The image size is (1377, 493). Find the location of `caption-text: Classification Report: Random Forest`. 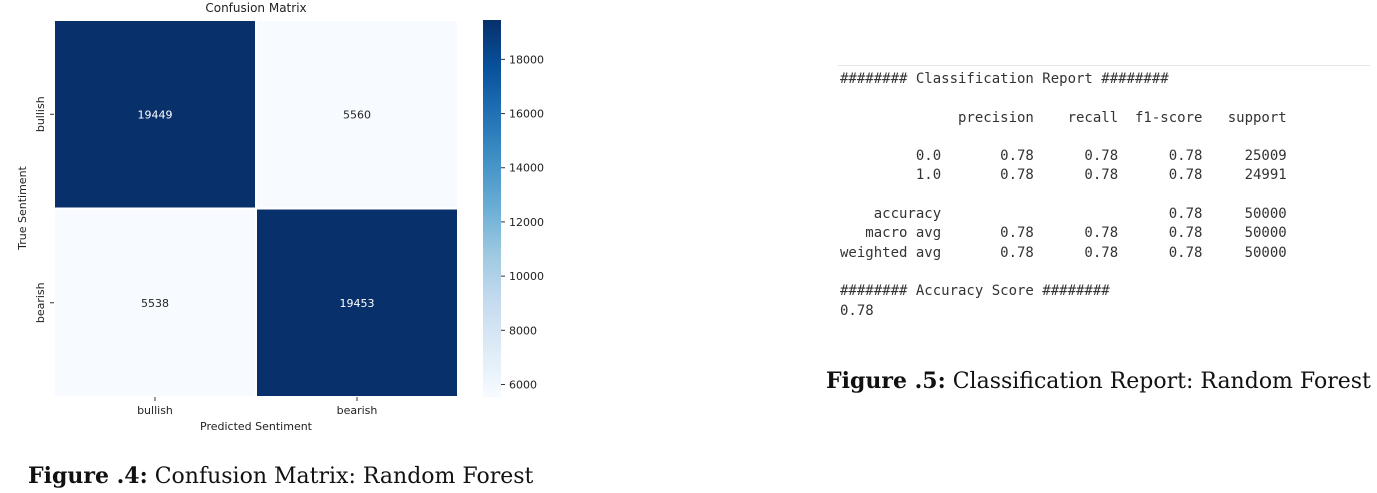

caption-text: Classification Report: Random Forest is located at coordinates (1161, 381).